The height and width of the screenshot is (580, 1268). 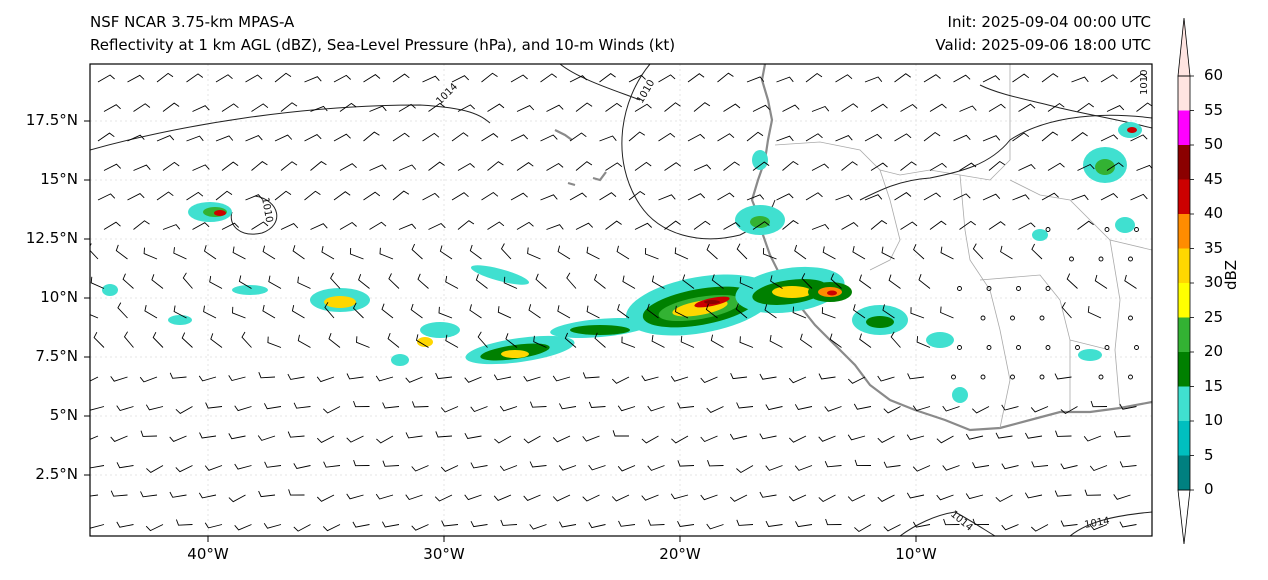 What do you see at coordinates (1209, 454) in the screenshot?
I see `colorbar-tick-label: 5` at bounding box center [1209, 454].